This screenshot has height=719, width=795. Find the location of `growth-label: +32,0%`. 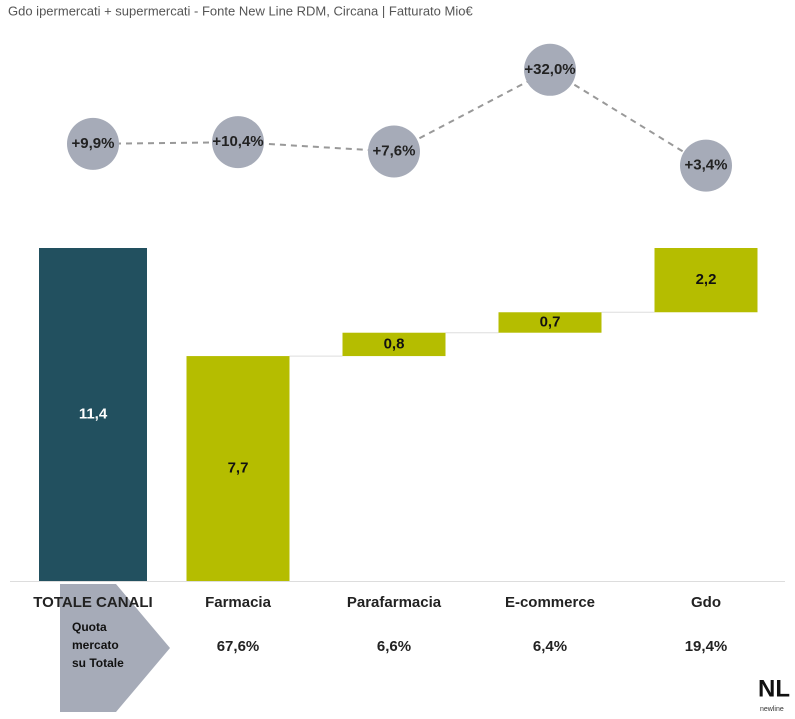

growth-label: +32,0% is located at coordinates (549, 69).